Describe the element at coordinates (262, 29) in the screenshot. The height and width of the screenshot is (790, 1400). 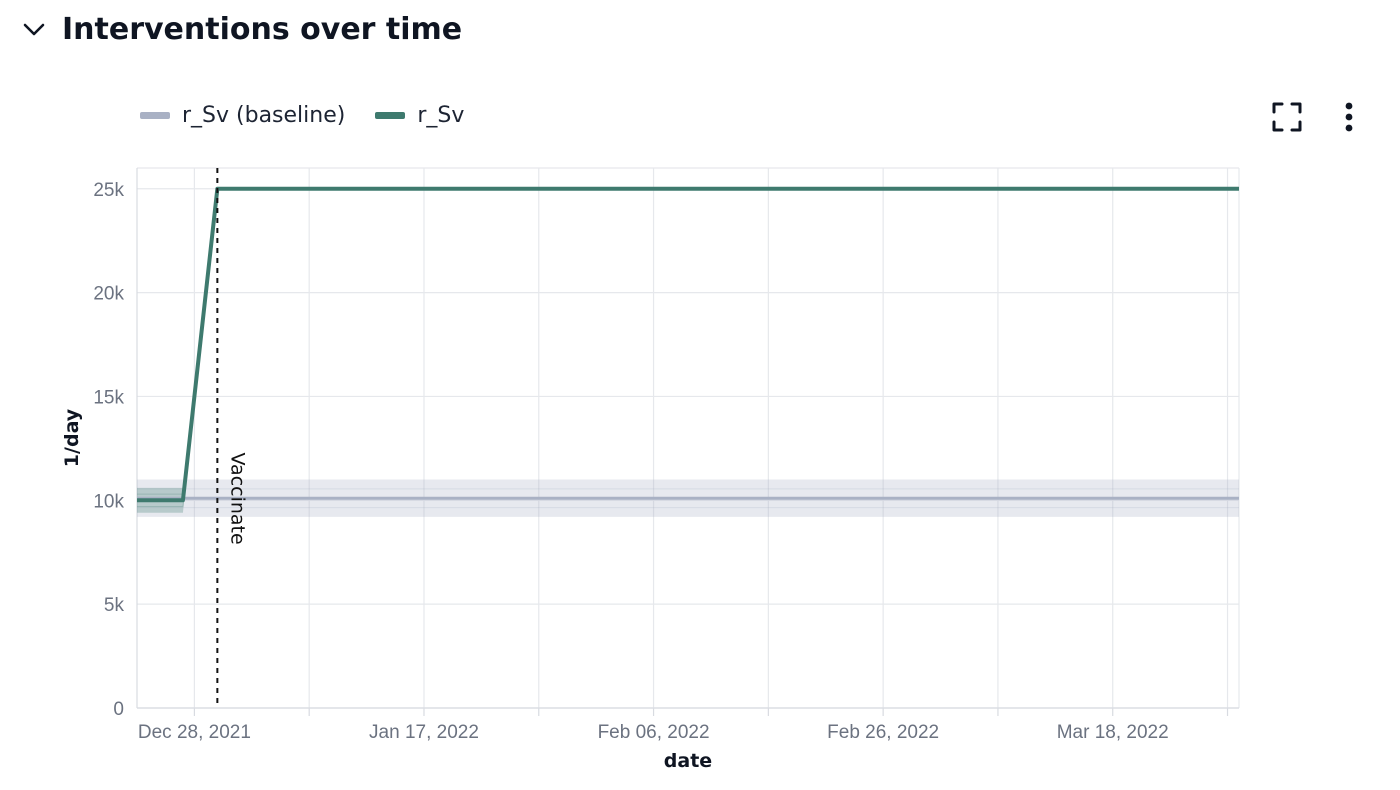
I see `section-title: Interventions over time` at that location.